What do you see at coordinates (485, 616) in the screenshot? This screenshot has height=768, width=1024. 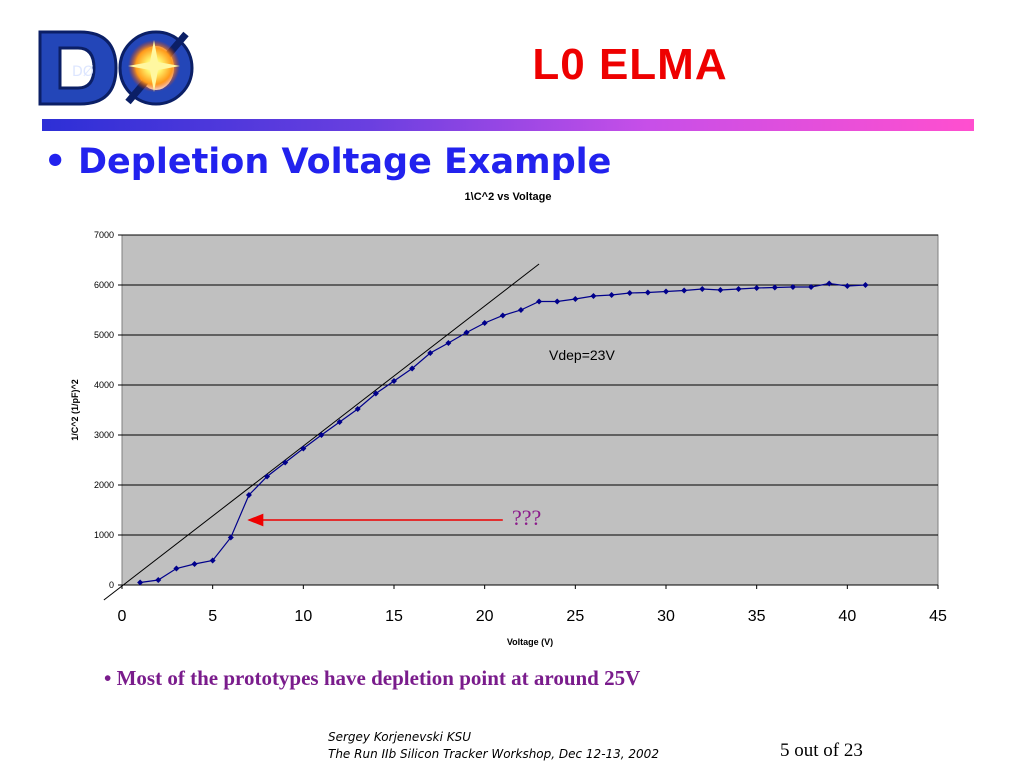 I see `x-tick-label: 20` at bounding box center [485, 616].